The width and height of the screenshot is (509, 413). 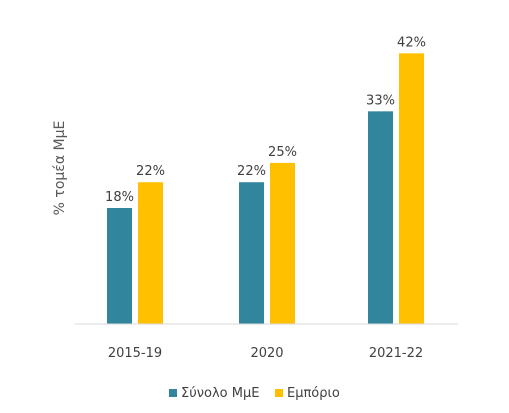 I want to click on legend: Σύνολο ΜμΕ Εμπόριο, so click(x=254, y=393).